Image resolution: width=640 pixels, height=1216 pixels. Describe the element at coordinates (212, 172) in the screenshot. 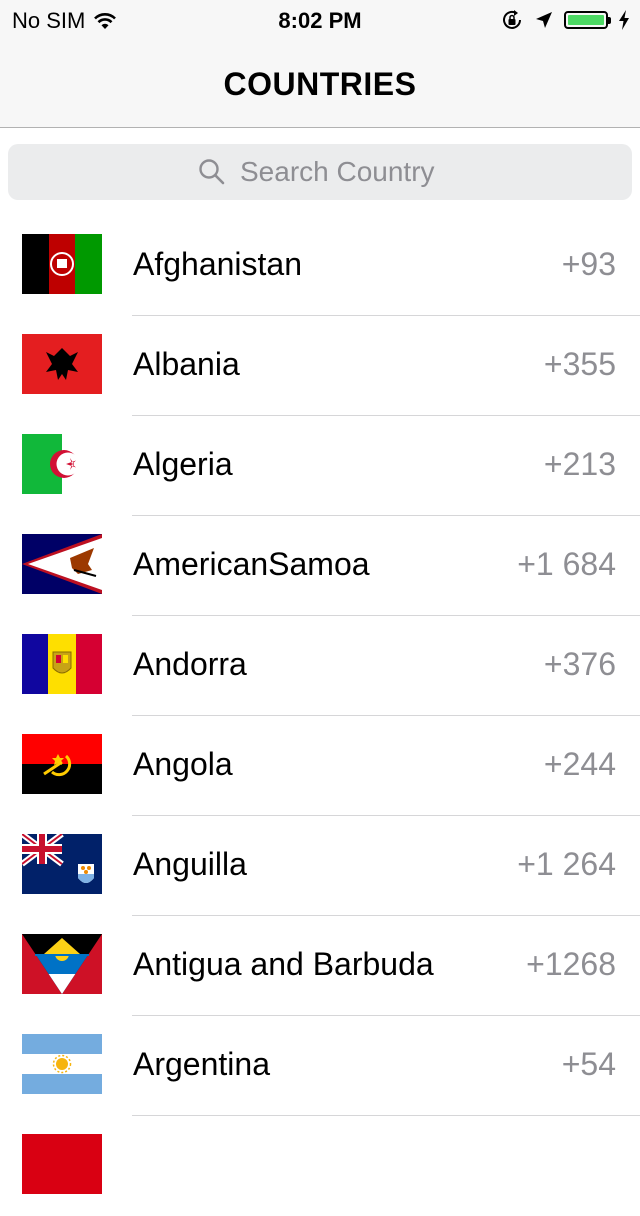

I see `search-icon` at that location.